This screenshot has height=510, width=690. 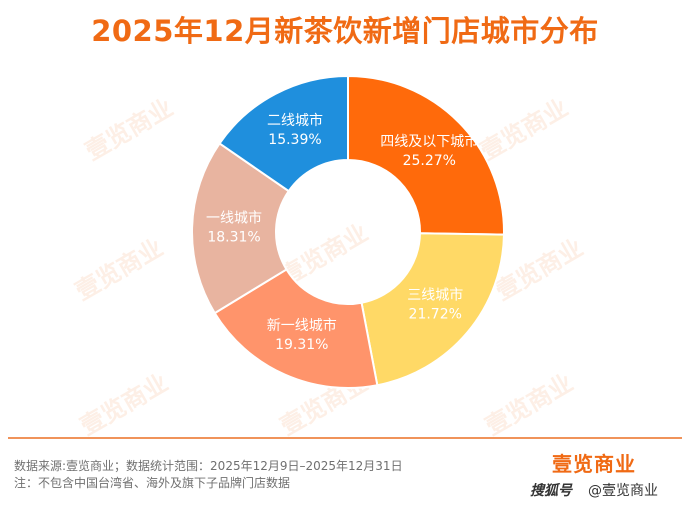 What do you see at coordinates (345, 438) in the screenshot?
I see `footer-divider` at bounding box center [345, 438].